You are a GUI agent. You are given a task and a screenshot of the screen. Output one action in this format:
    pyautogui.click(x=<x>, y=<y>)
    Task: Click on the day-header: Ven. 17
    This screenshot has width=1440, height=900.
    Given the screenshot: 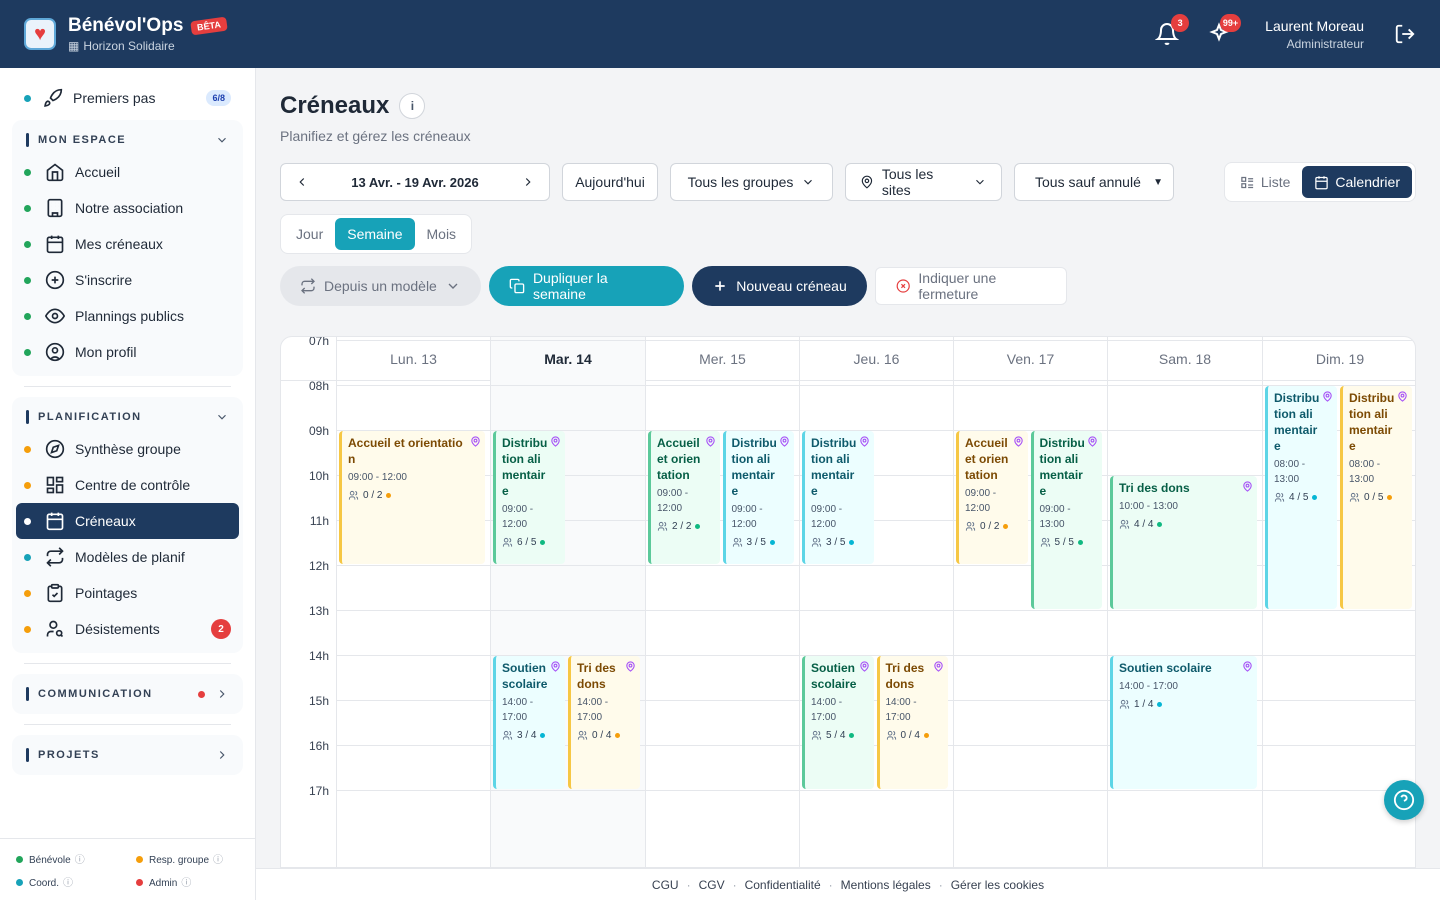 What is the action you would take?
    pyautogui.click(x=1030, y=359)
    